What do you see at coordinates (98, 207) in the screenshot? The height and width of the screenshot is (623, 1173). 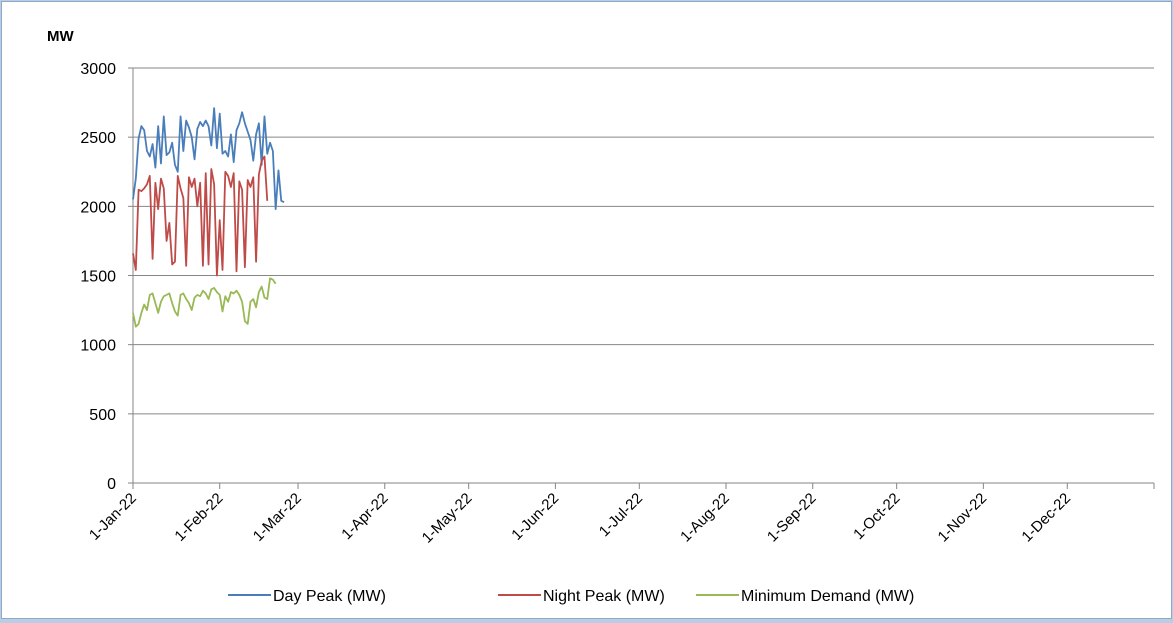 I see `y-tick-label: 2000` at bounding box center [98, 207].